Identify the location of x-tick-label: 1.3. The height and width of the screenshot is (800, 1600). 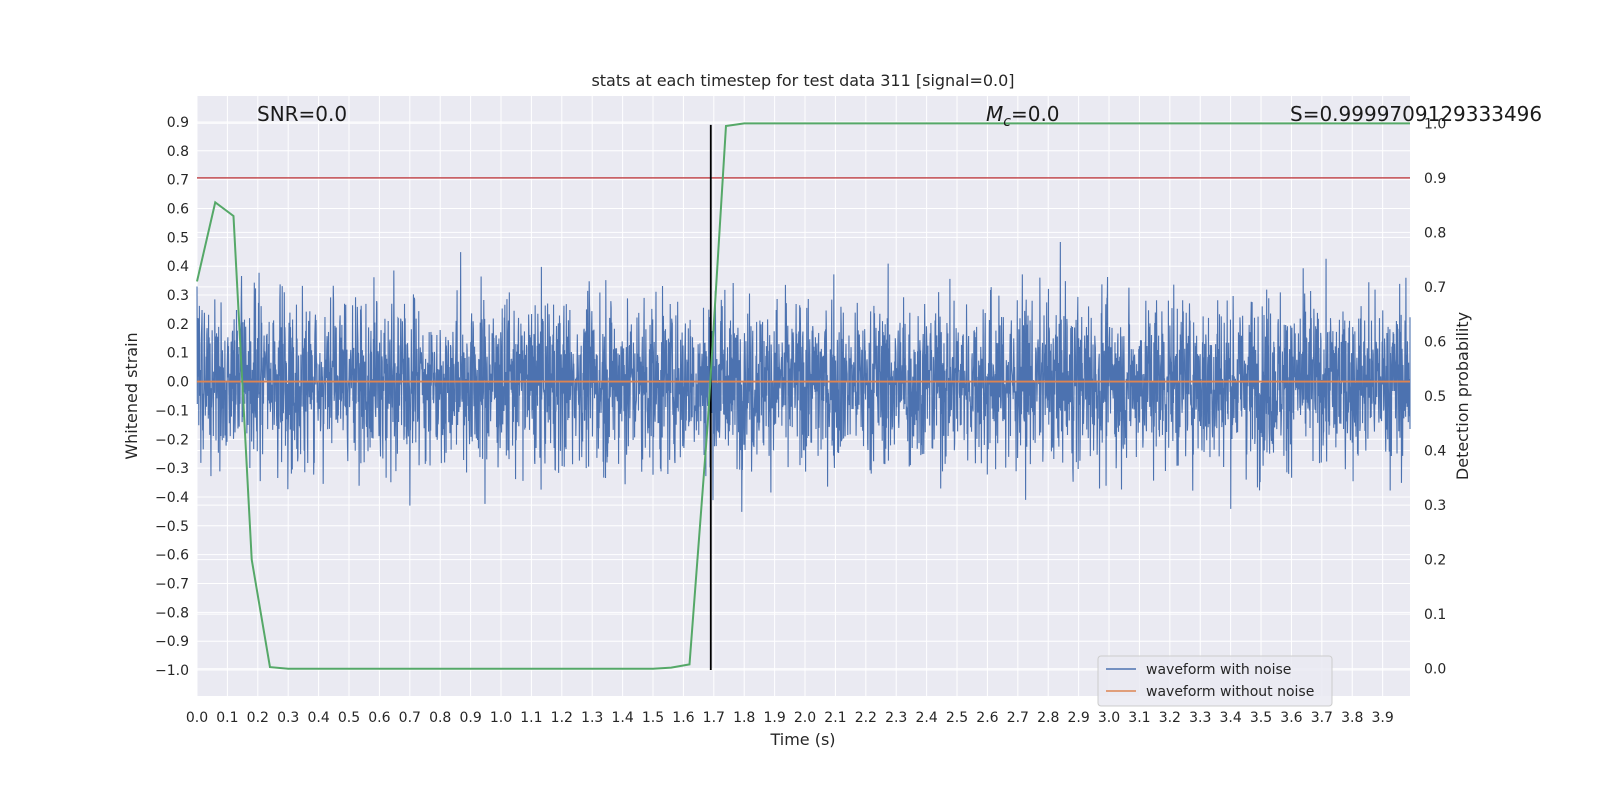
(592, 718).